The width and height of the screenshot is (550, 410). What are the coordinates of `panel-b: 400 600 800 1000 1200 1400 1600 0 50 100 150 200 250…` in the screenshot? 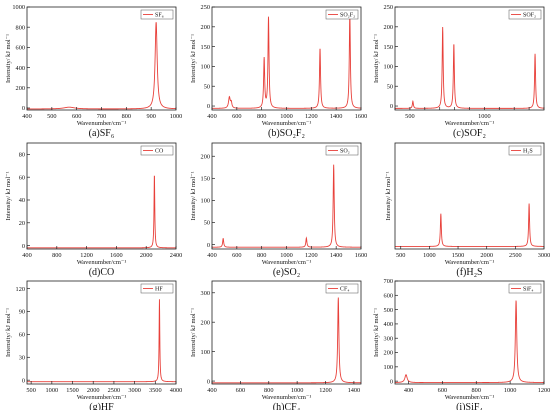 It's located at (278, 71).